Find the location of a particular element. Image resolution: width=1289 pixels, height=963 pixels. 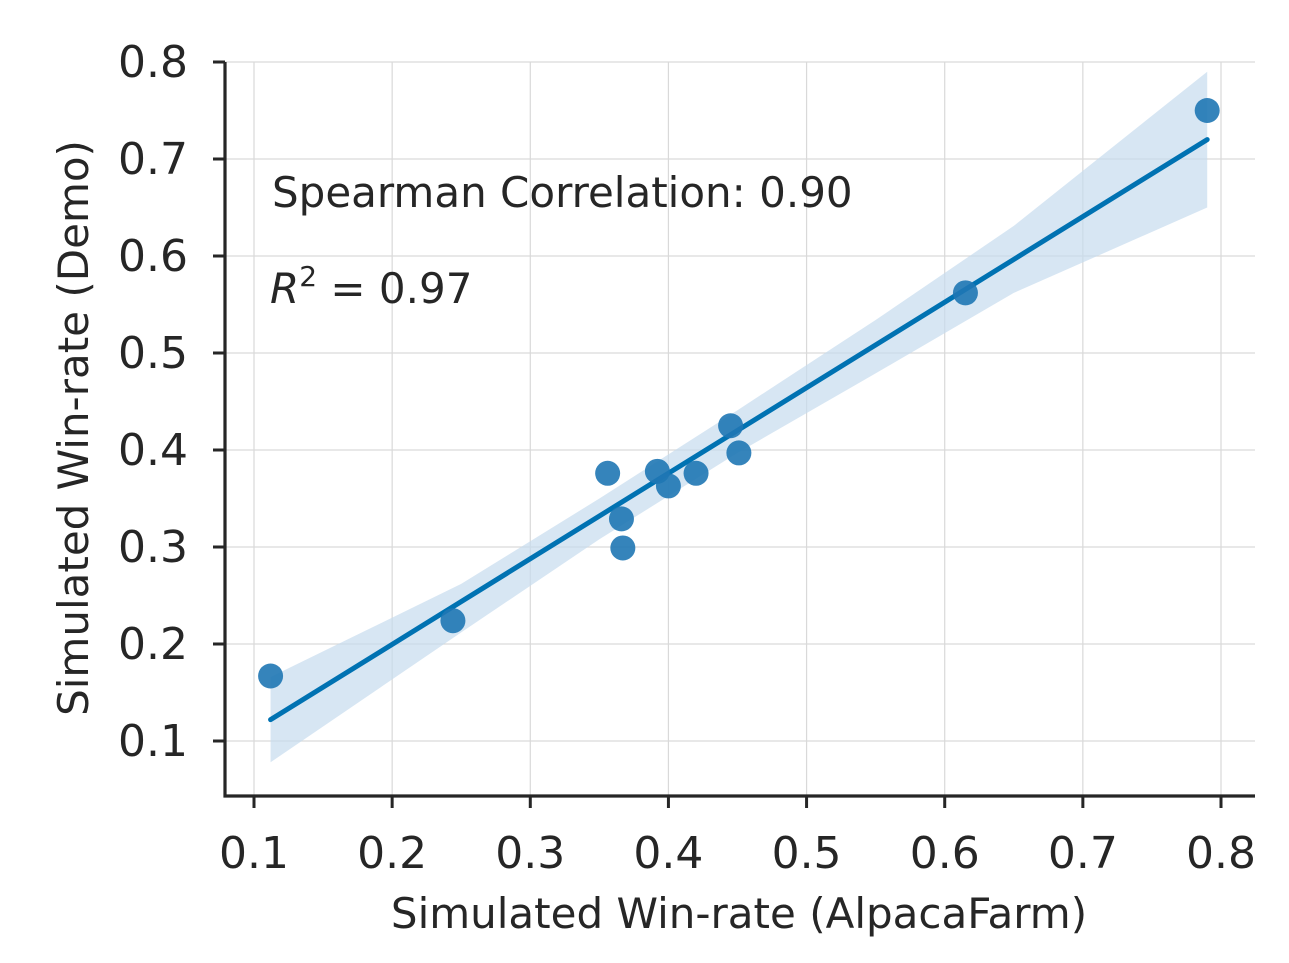

y-tick-label: 0.3 is located at coordinates (153, 547).